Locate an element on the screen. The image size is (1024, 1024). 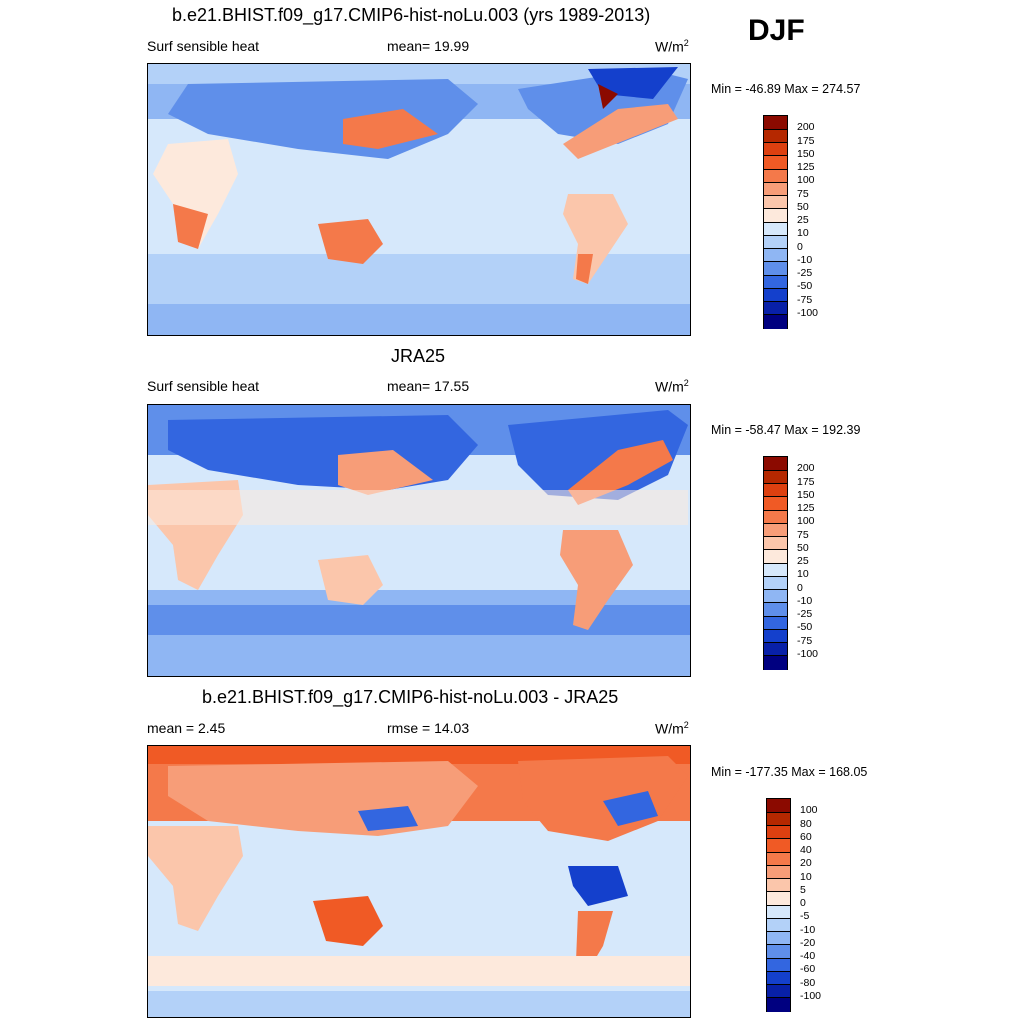
australia-diff is located at coordinates (348, 921).